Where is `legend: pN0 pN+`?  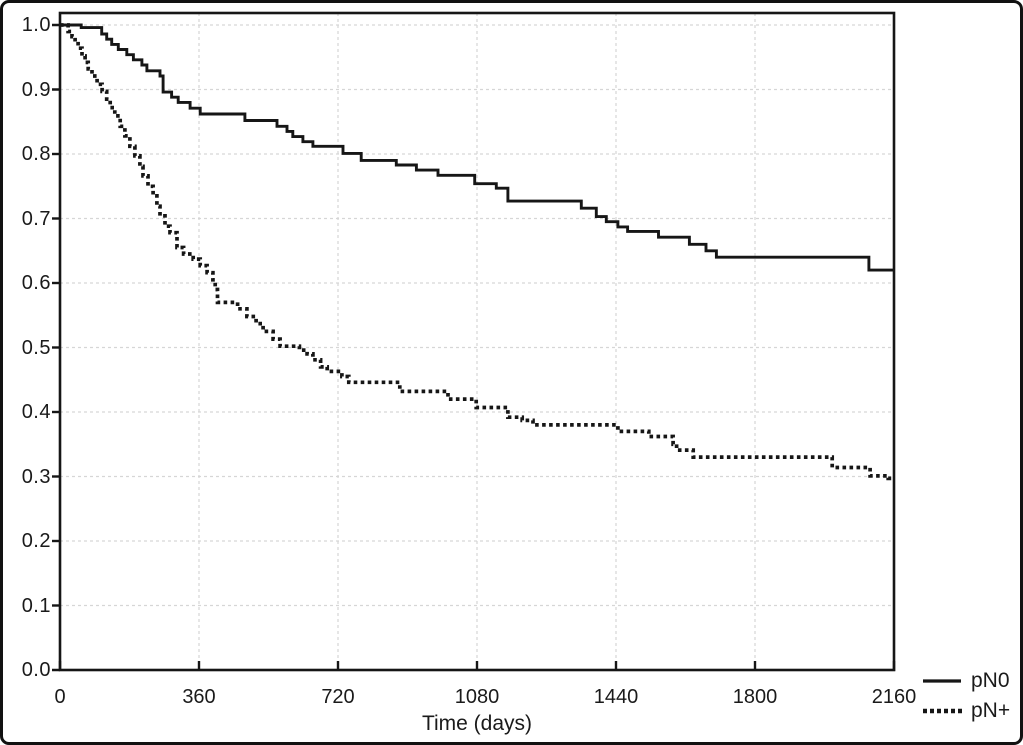 legend: pN0 pN+ is located at coordinates (966, 695).